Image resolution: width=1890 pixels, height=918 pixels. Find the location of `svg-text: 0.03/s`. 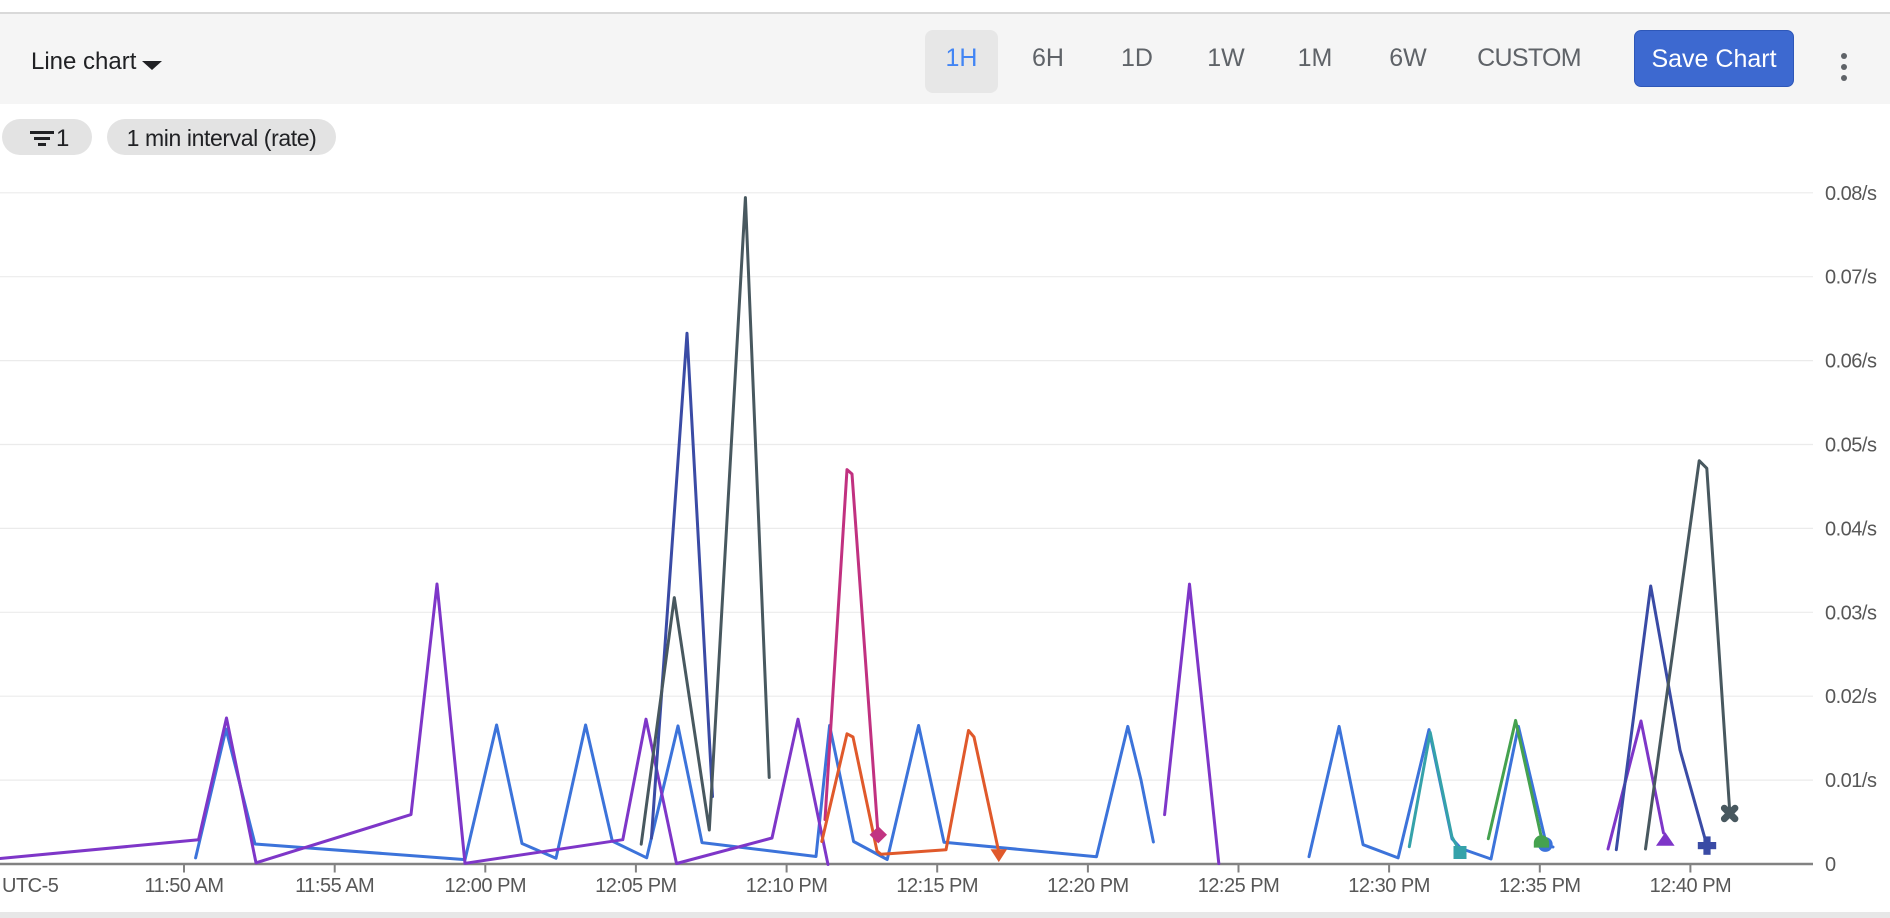

svg-text: 0.03/s is located at coordinates (1851, 613).